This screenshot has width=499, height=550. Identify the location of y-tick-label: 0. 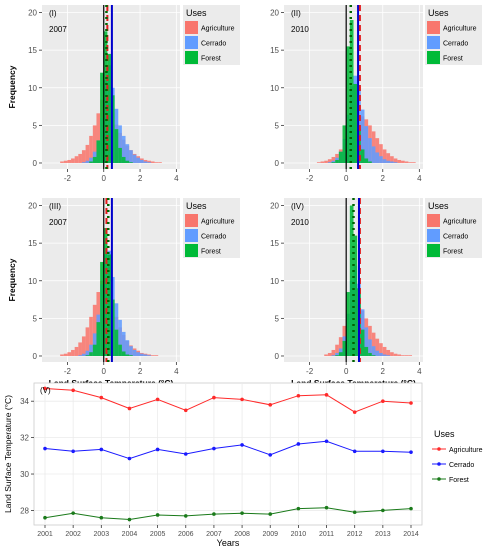
(35, 356).